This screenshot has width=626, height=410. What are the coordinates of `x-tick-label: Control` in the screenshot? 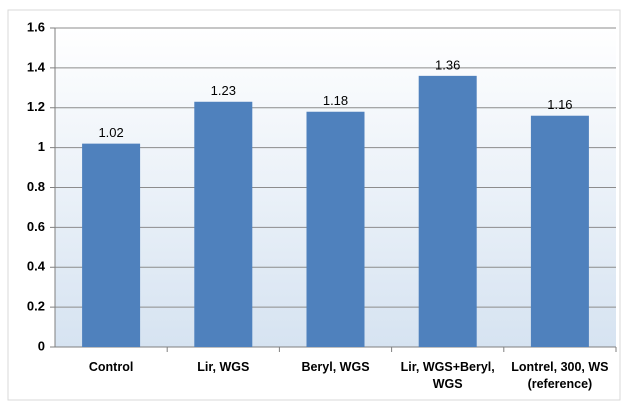 It's located at (111, 367).